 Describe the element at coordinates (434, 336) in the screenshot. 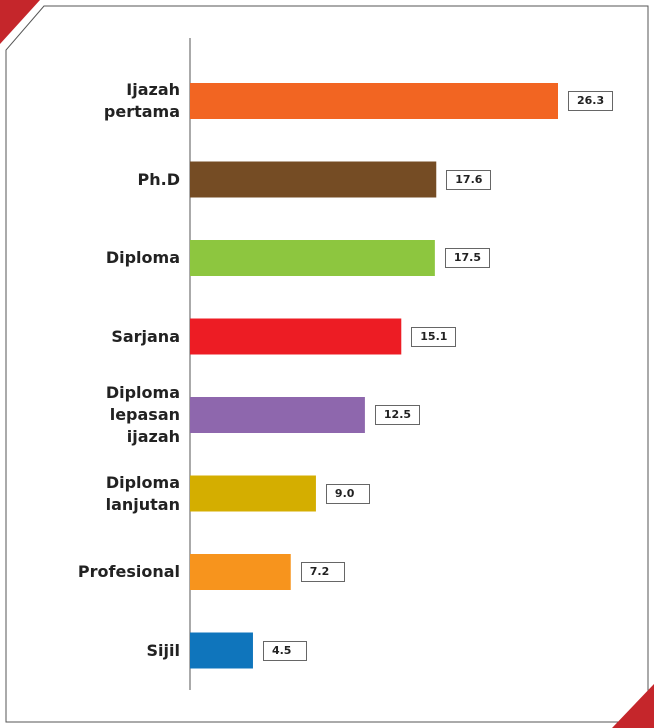

I see `value-label: 15.1` at that location.